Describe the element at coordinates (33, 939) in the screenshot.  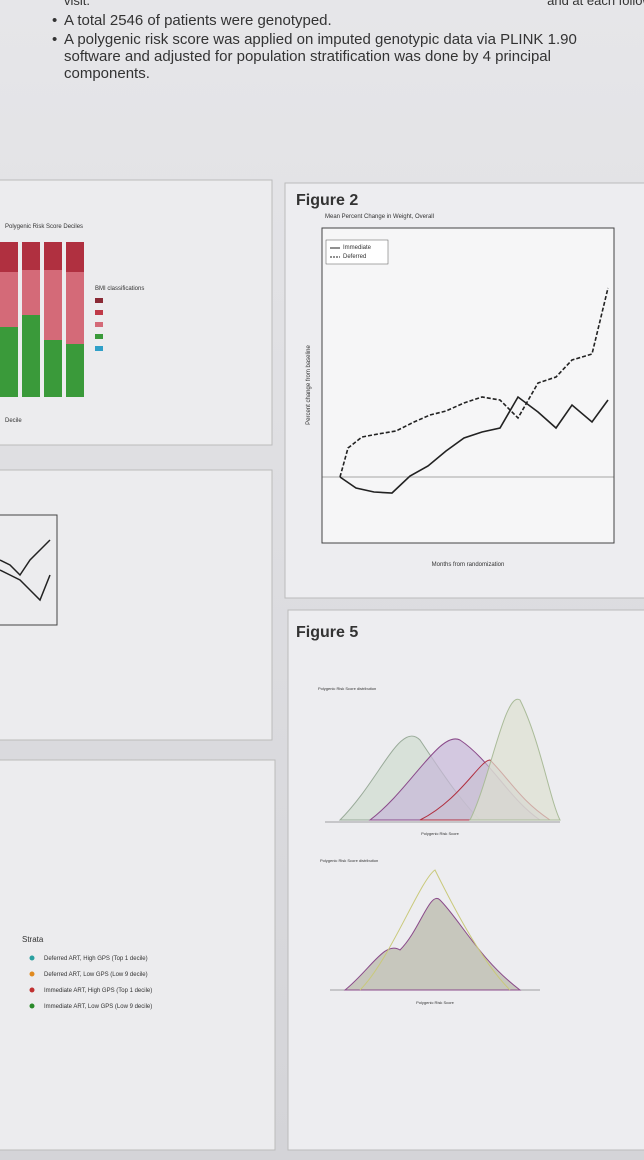
I see `legend-title: Strata` at that location.